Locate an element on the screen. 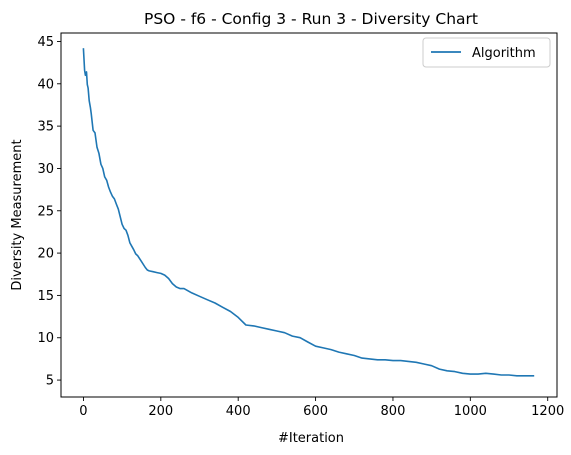 The height and width of the screenshot is (455, 571). y-axis: 5 10 15 20 25 30 35 40 45 is located at coordinates (49, 212).